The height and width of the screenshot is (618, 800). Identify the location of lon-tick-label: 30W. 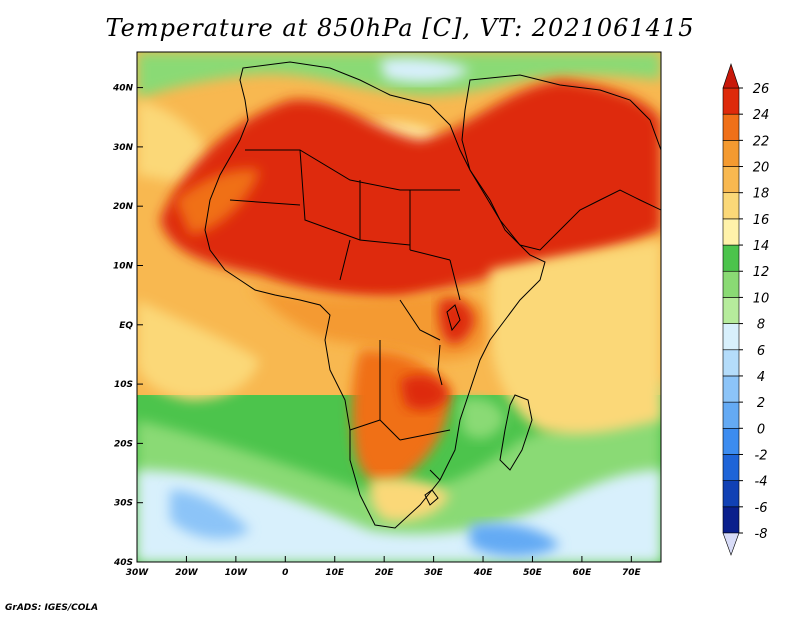
(138, 573).